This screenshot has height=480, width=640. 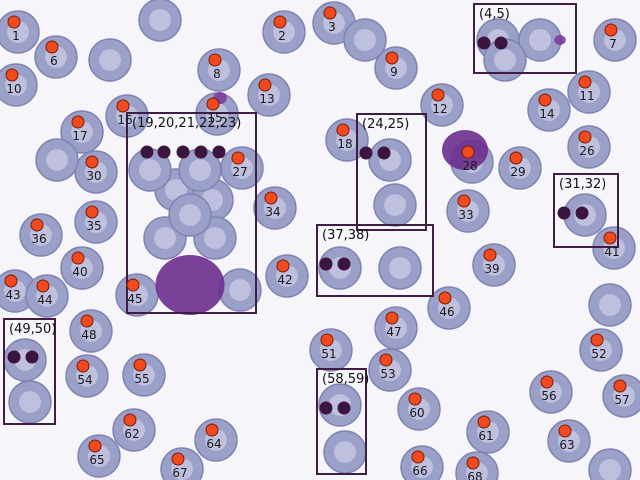 What do you see at coordinates (217, 74) in the screenshot?
I see `cell-number-label: 8` at bounding box center [217, 74].